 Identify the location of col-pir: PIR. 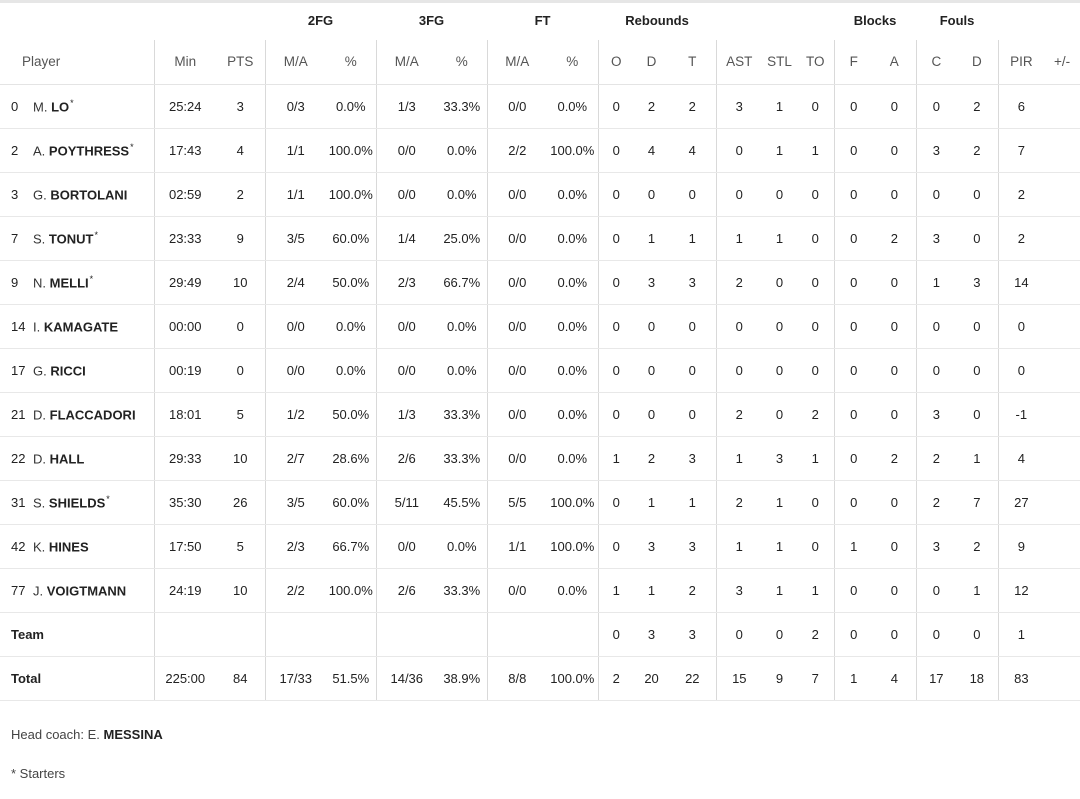
(1021, 62).